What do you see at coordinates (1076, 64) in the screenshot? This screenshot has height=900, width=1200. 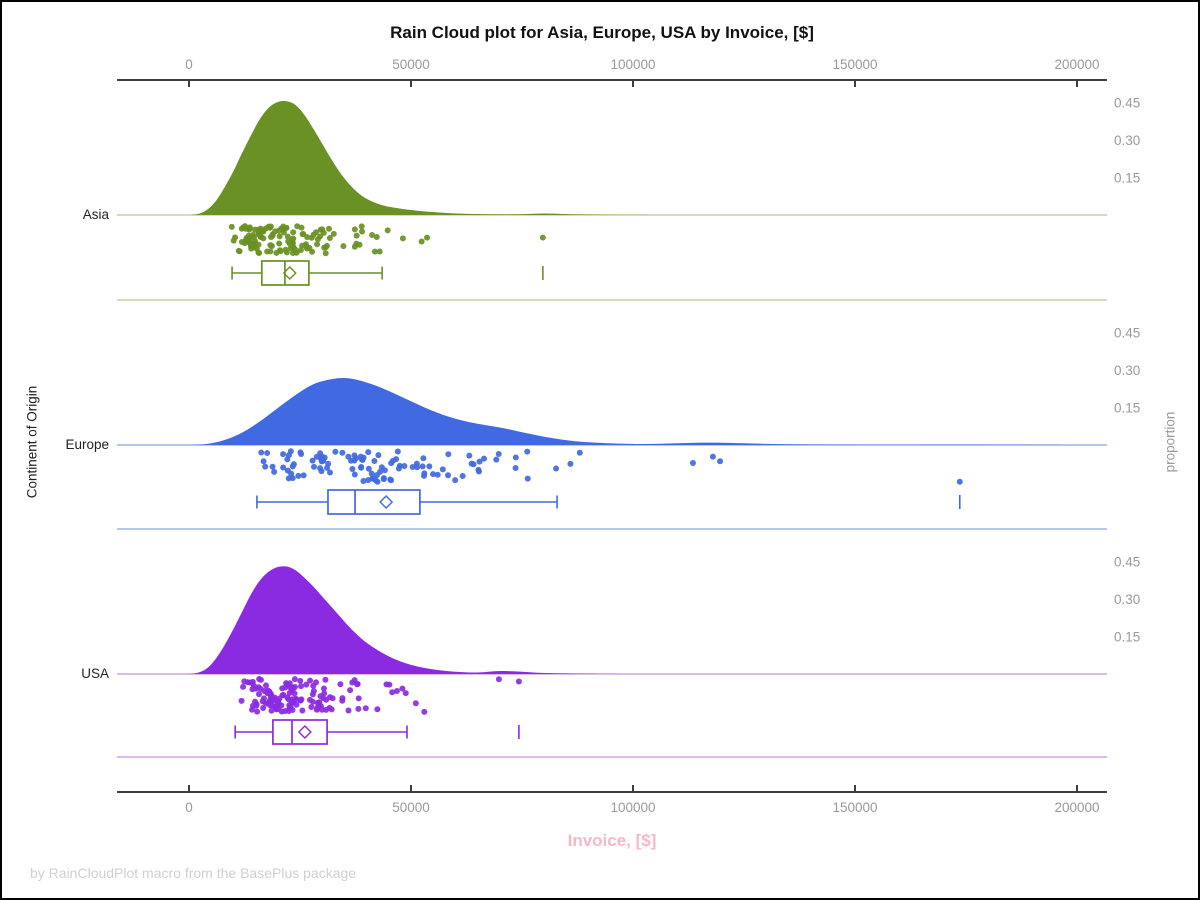 I see `x-tick-label: 200000` at bounding box center [1076, 64].